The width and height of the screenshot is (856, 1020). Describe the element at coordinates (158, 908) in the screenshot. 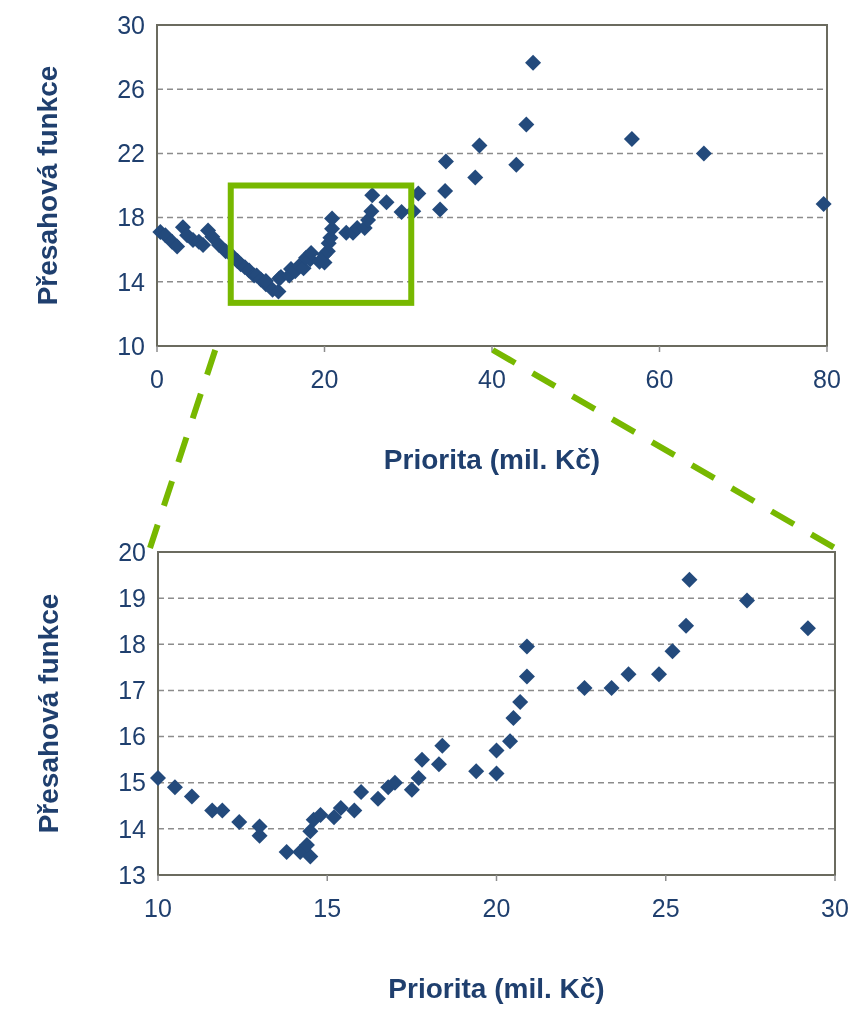

I see `x-tick-label: 10` at that location.